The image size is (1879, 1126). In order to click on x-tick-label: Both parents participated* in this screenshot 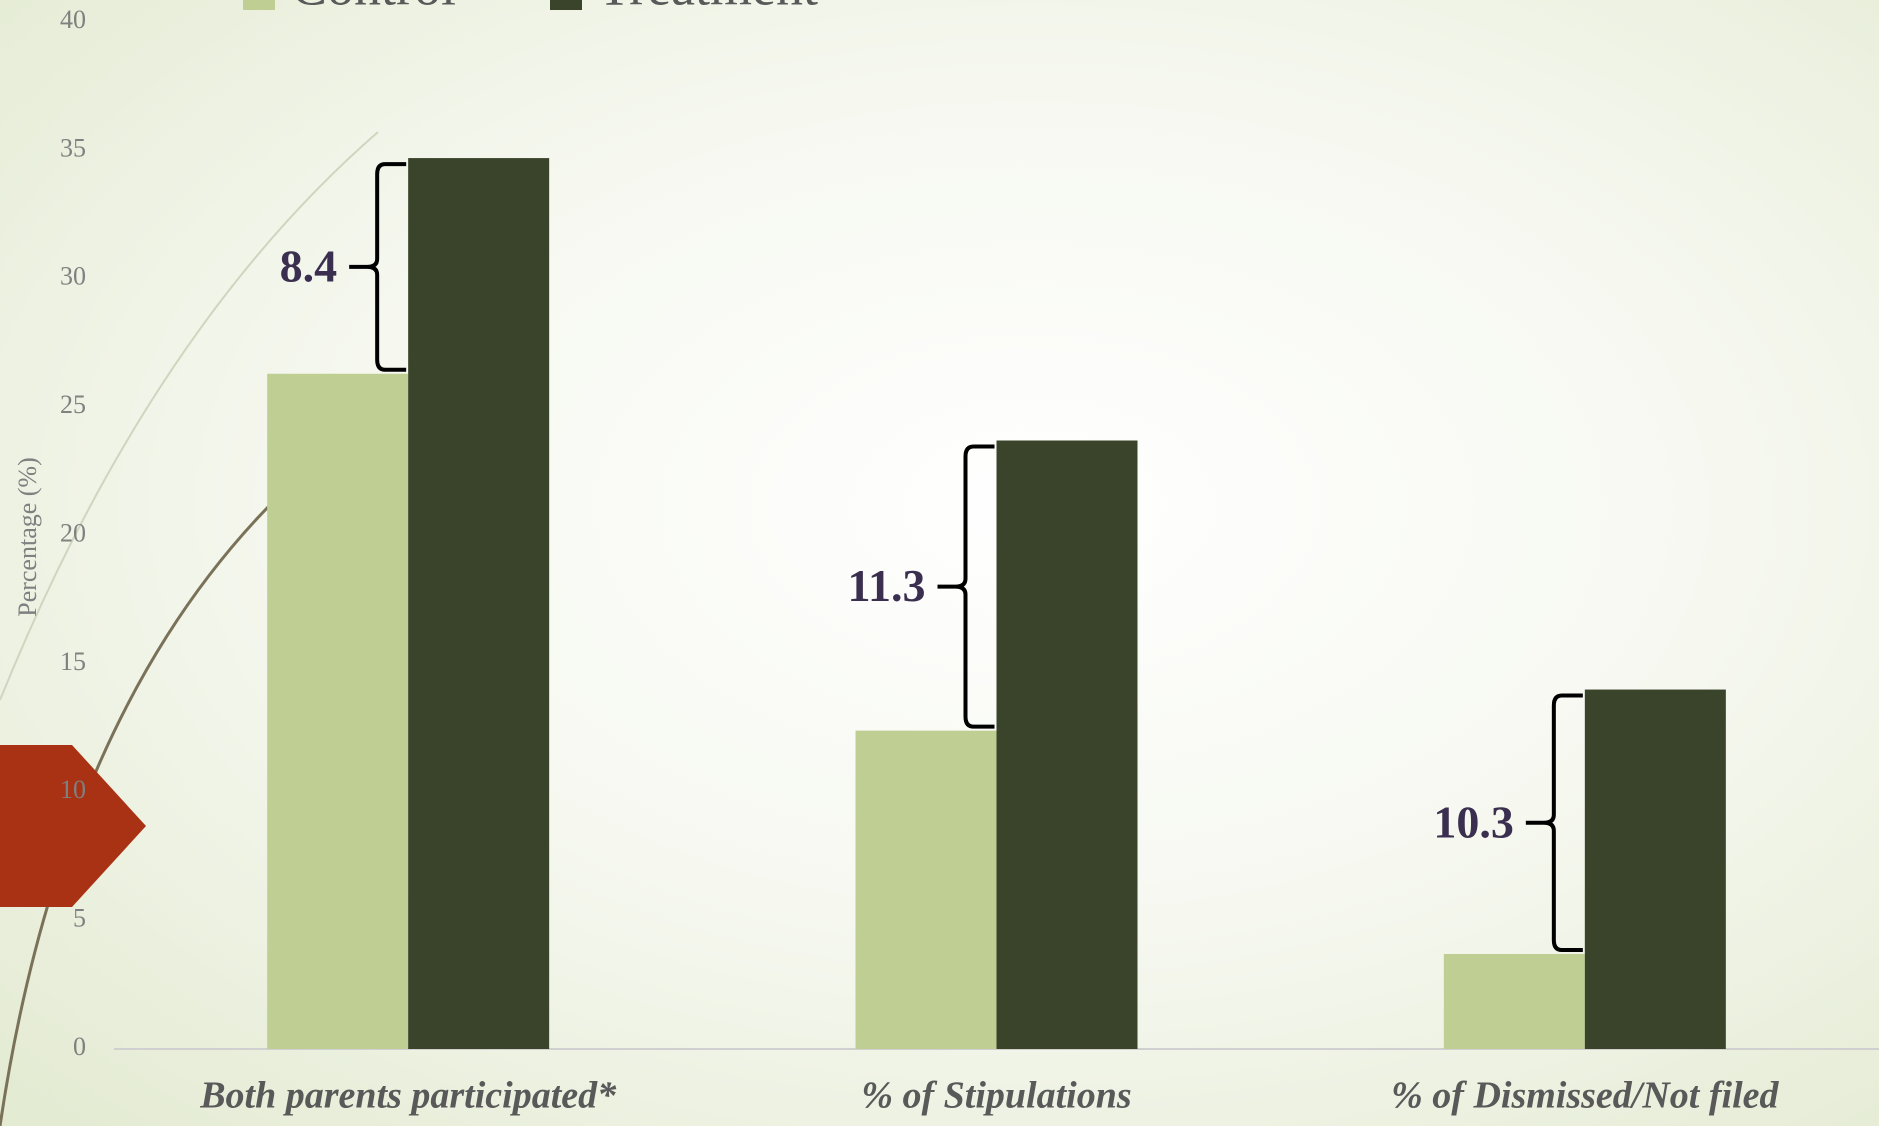, I will do `click(408, 1096)`.